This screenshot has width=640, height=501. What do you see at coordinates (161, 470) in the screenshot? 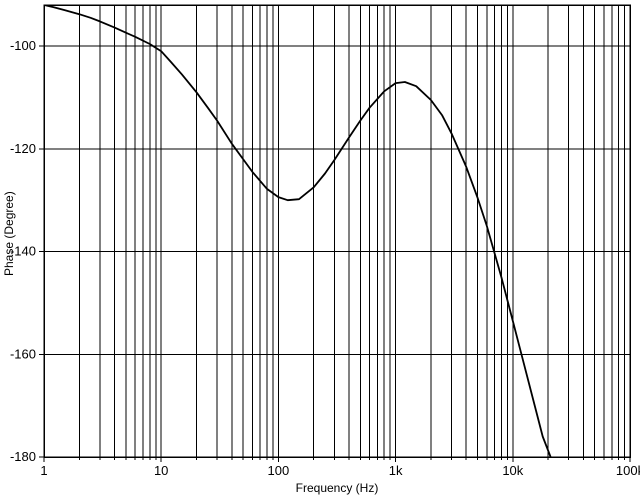
I see `x-tick-label: 10` at bounding box center [161, 470].